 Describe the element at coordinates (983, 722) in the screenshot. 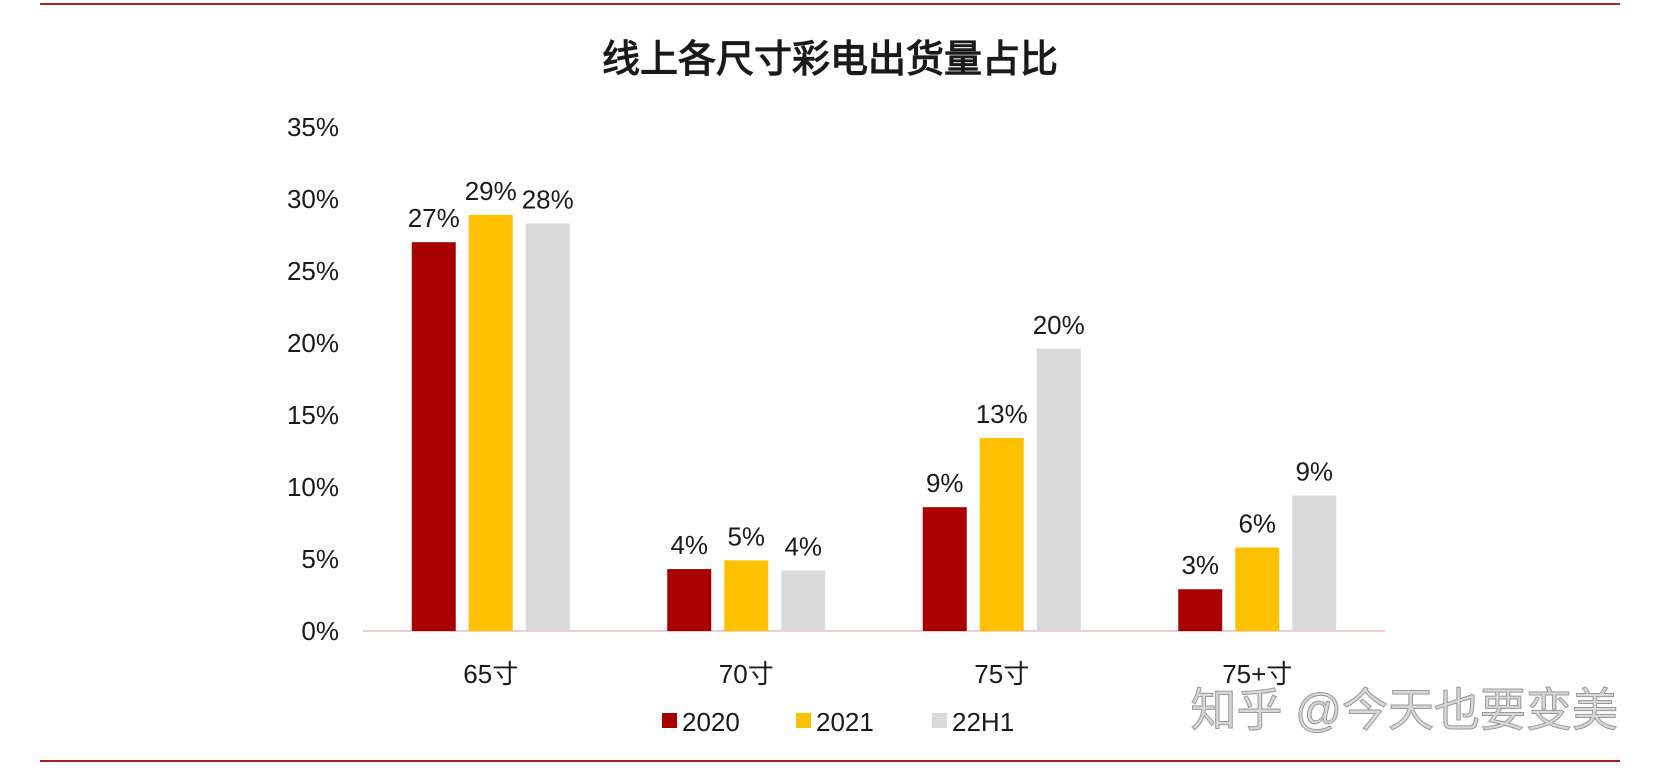

I see `legend-label-22H1: 22H1` at that location.